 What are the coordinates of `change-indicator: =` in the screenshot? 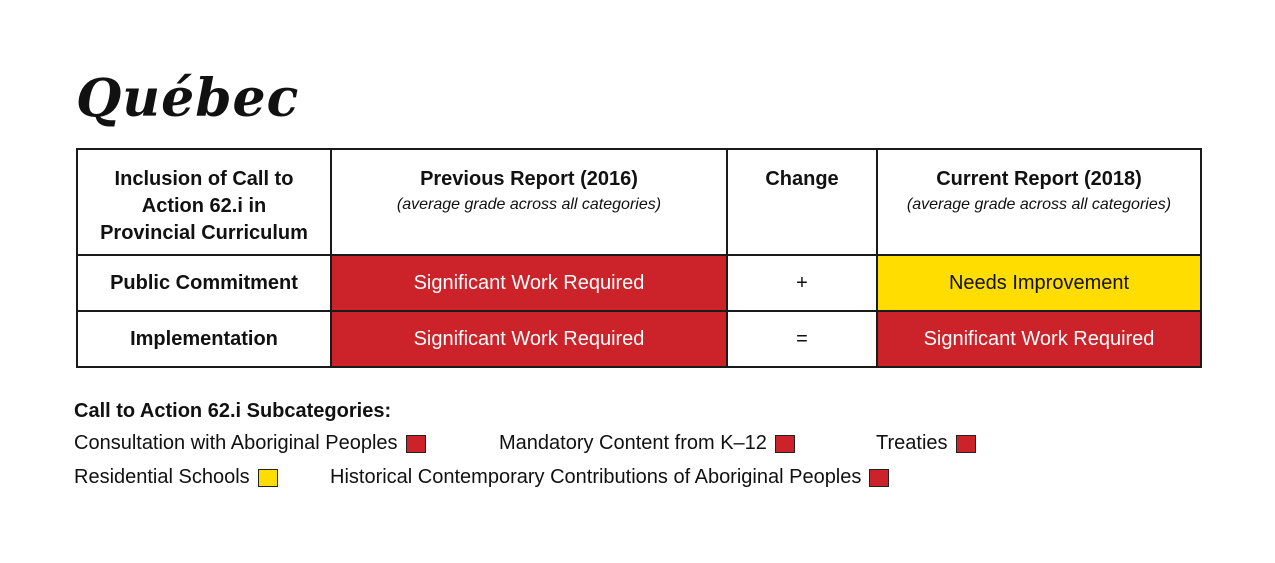 It's located at (802, 339).